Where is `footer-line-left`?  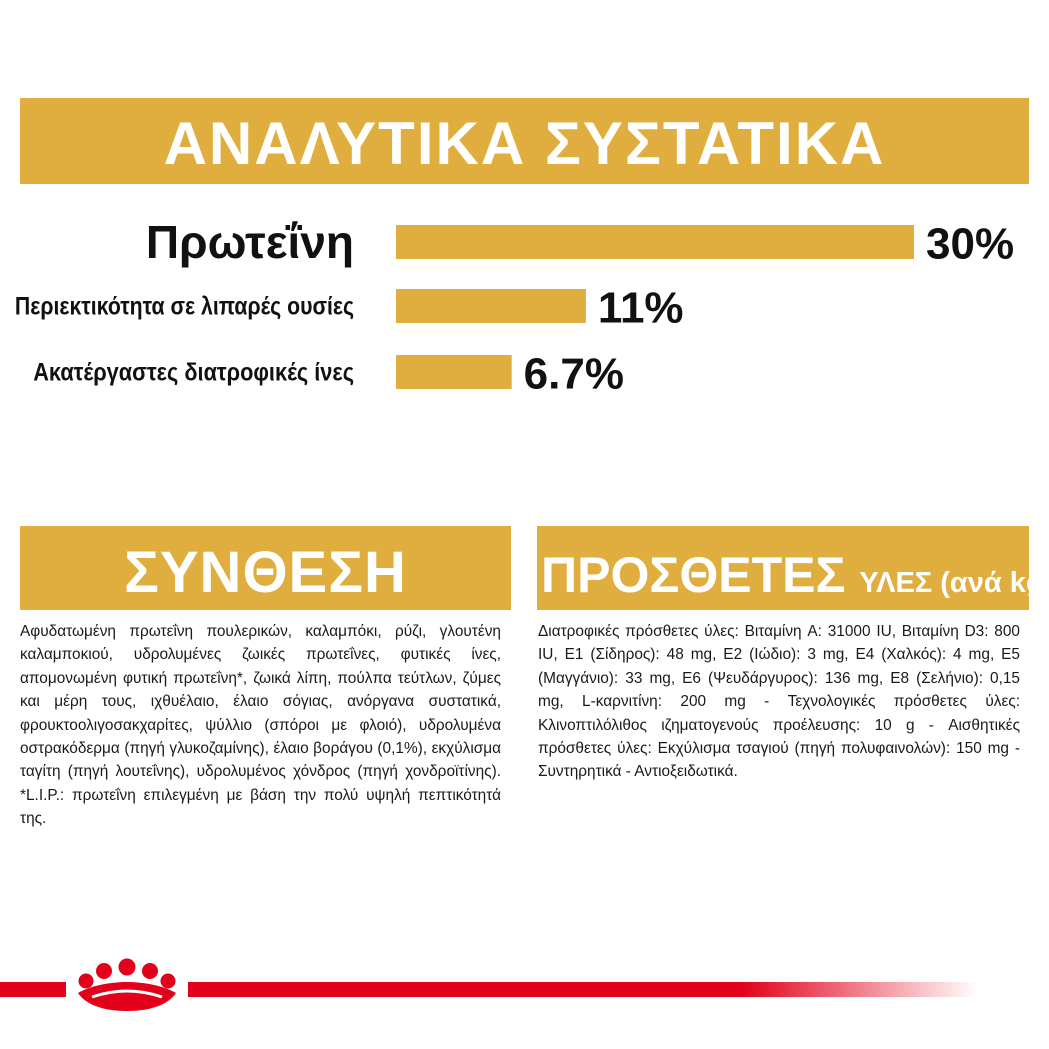 footer-line-left is located at coordinates (33, 989).